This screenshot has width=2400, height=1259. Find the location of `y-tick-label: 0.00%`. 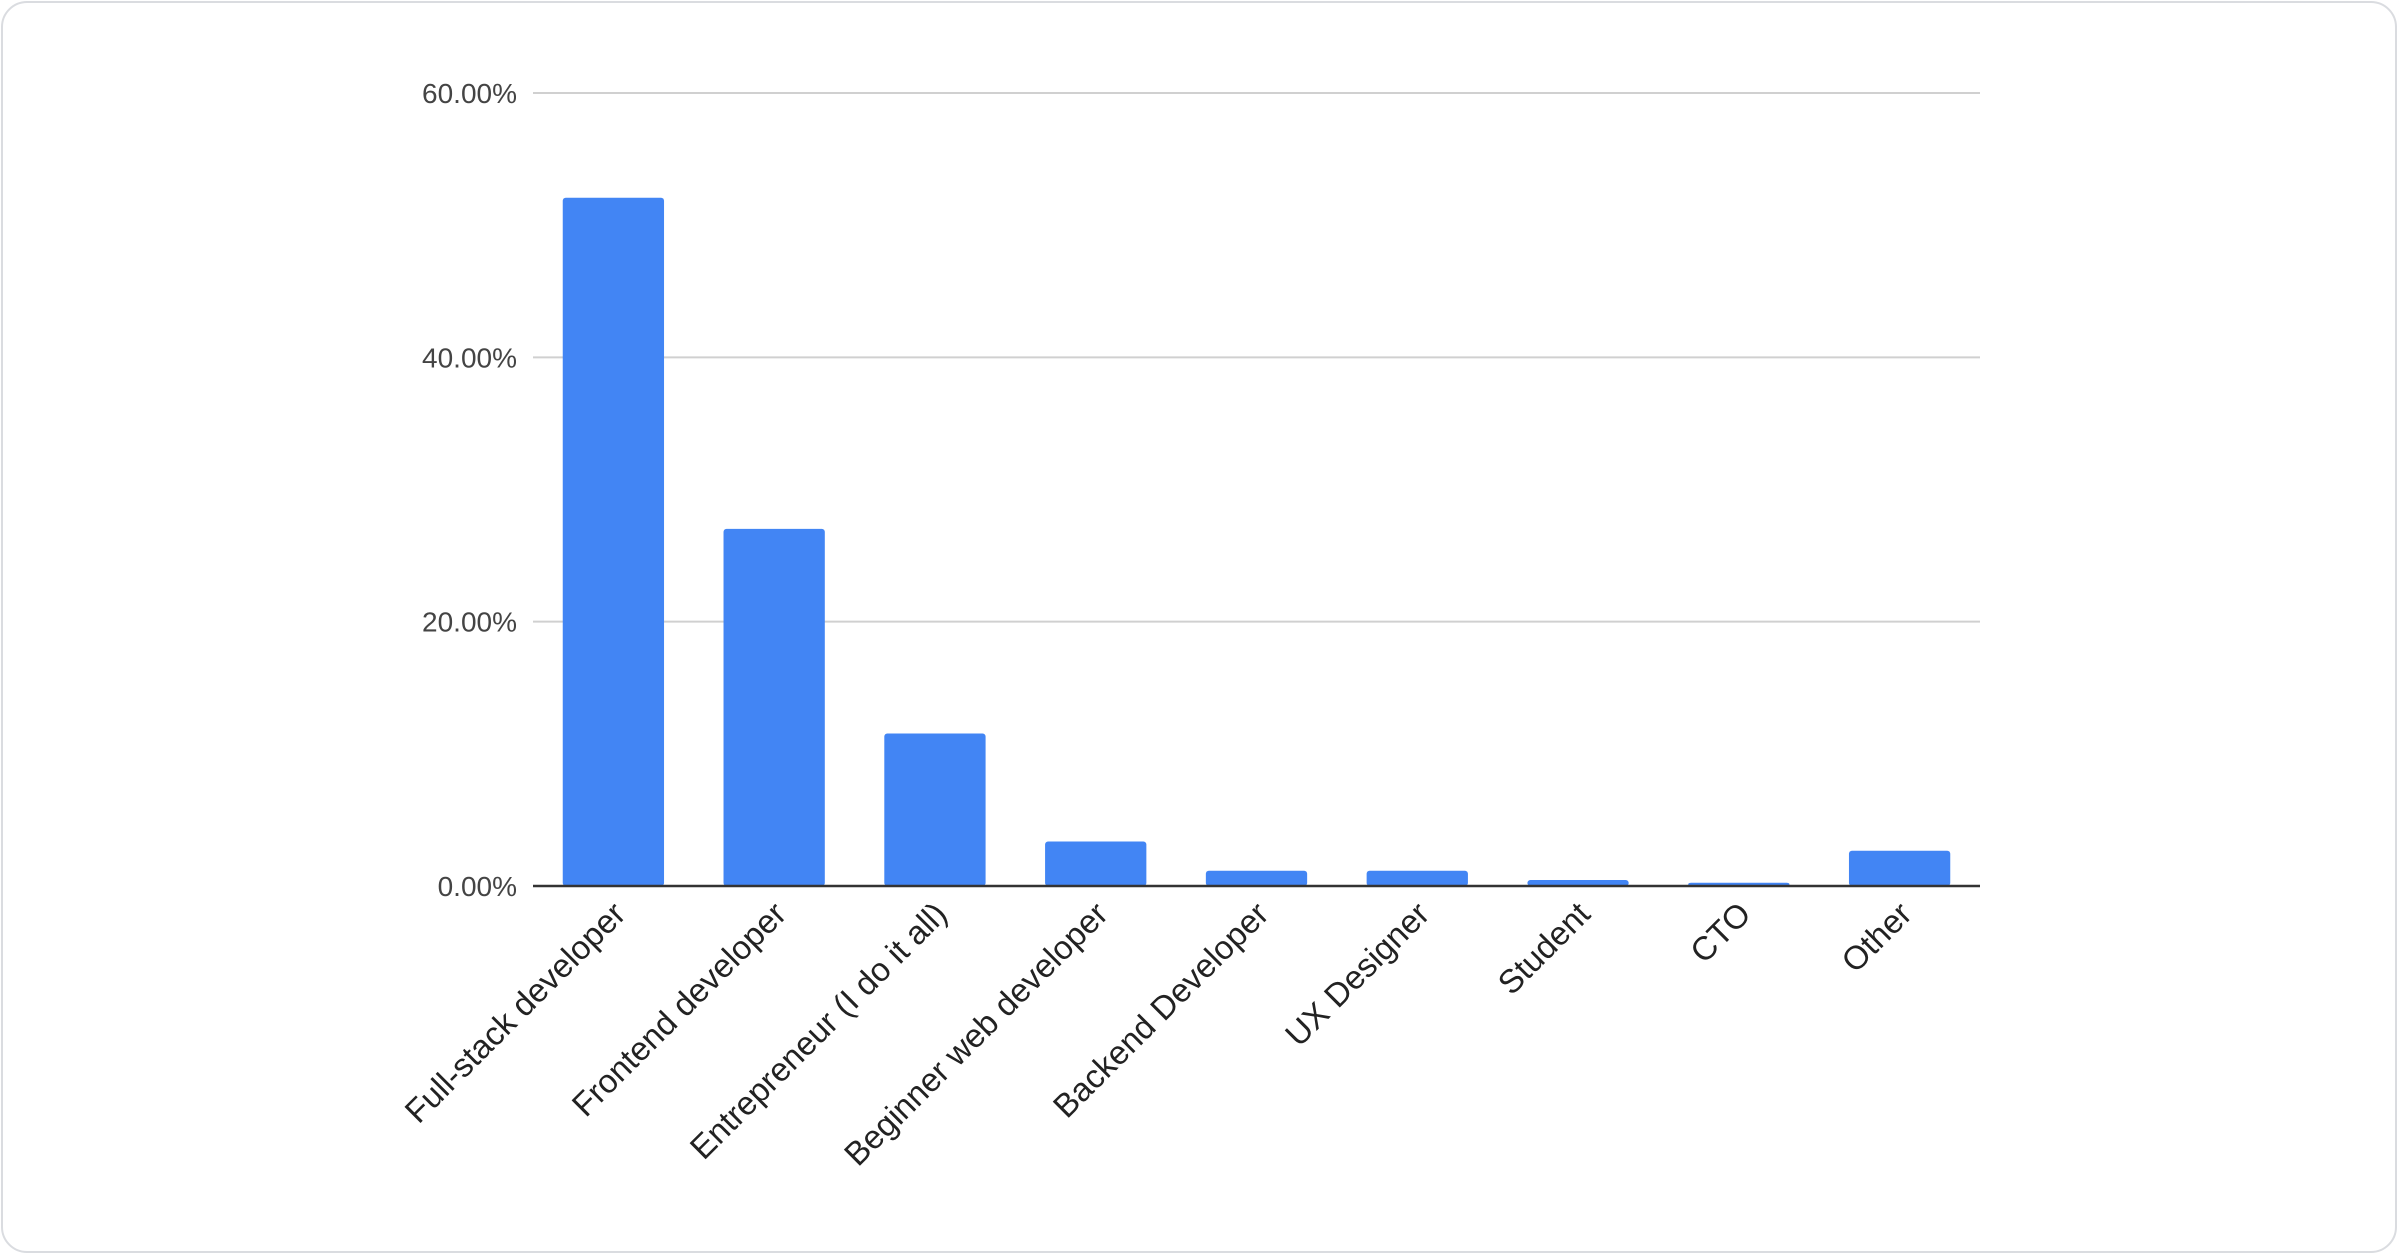

y-tick-label: 0.00% is located at coordinates (477, 886).